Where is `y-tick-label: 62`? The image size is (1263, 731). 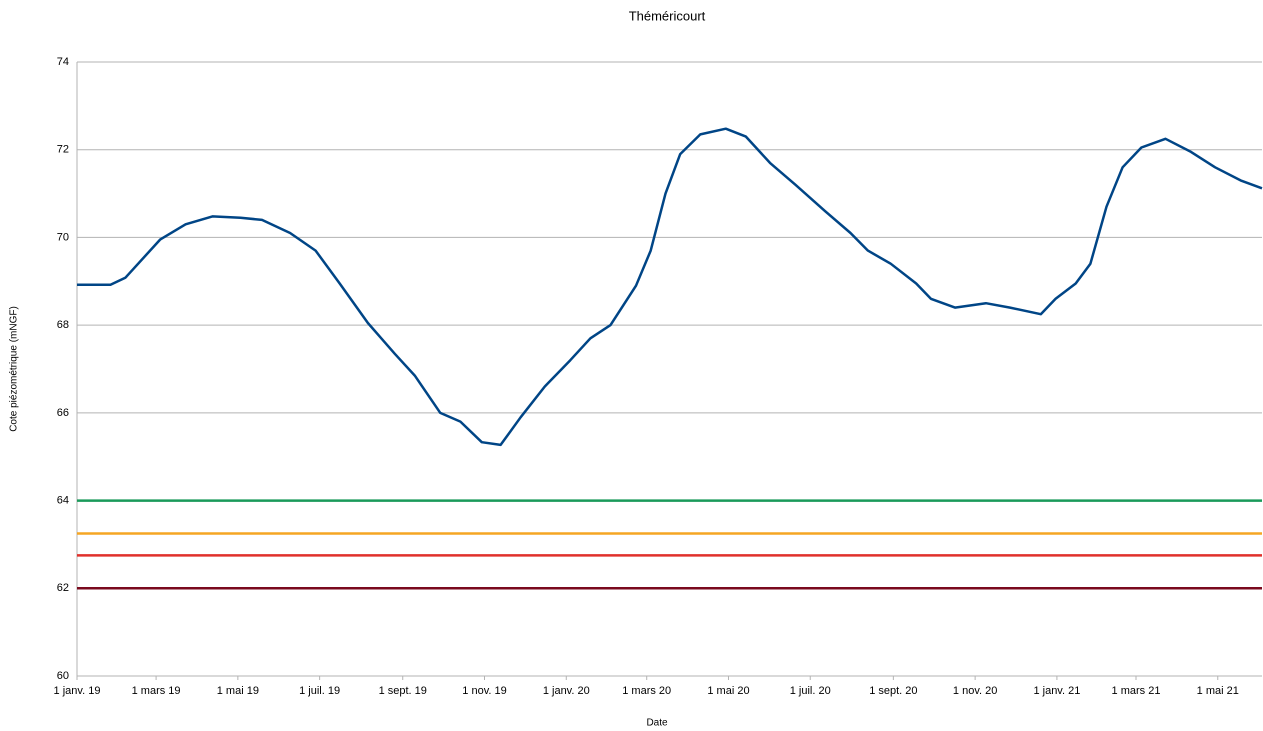 y-tick-label: 62 is located at coordinates (63, 588).